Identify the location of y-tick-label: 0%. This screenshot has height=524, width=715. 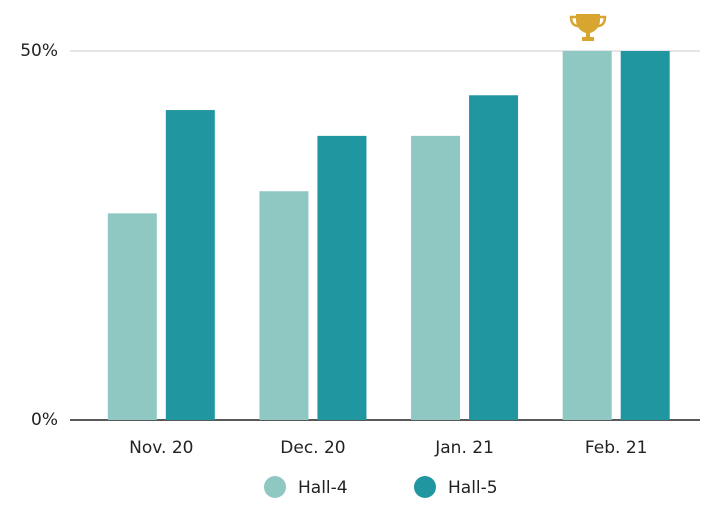
(44, 420).